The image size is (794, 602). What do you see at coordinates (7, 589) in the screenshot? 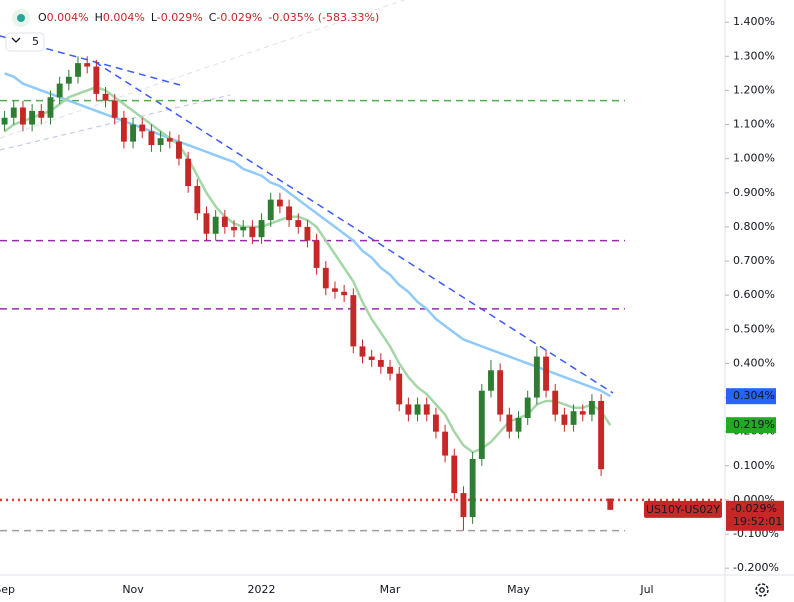
I see `x-tick-label: Sep` at bounding box center [7, 589].